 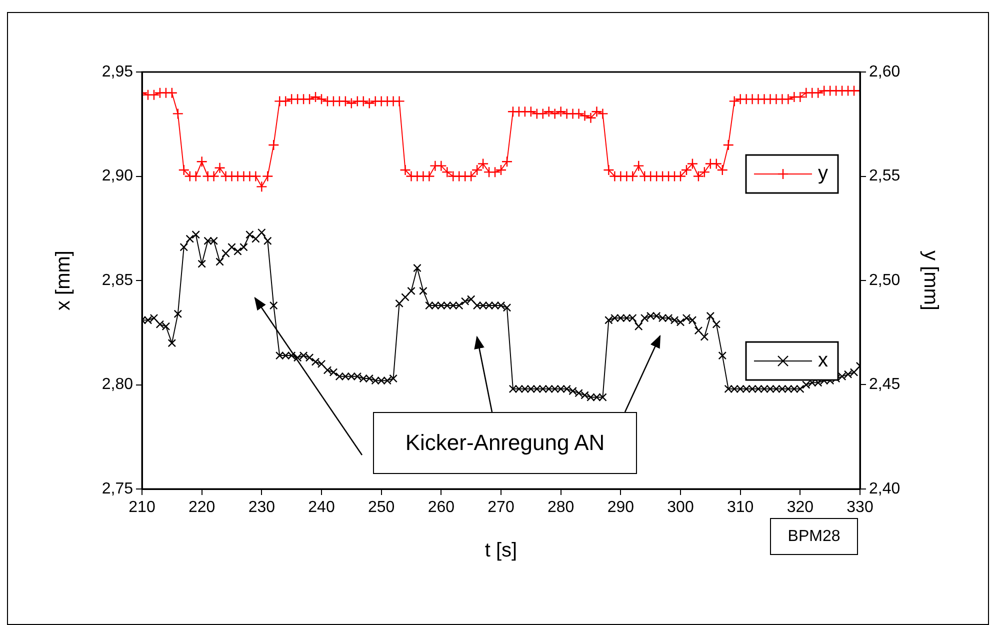 What do you see at coordinates (501, 551) in the screenshot?
I see `x-axis-title: t [s]` at bounding box center [501, 551].